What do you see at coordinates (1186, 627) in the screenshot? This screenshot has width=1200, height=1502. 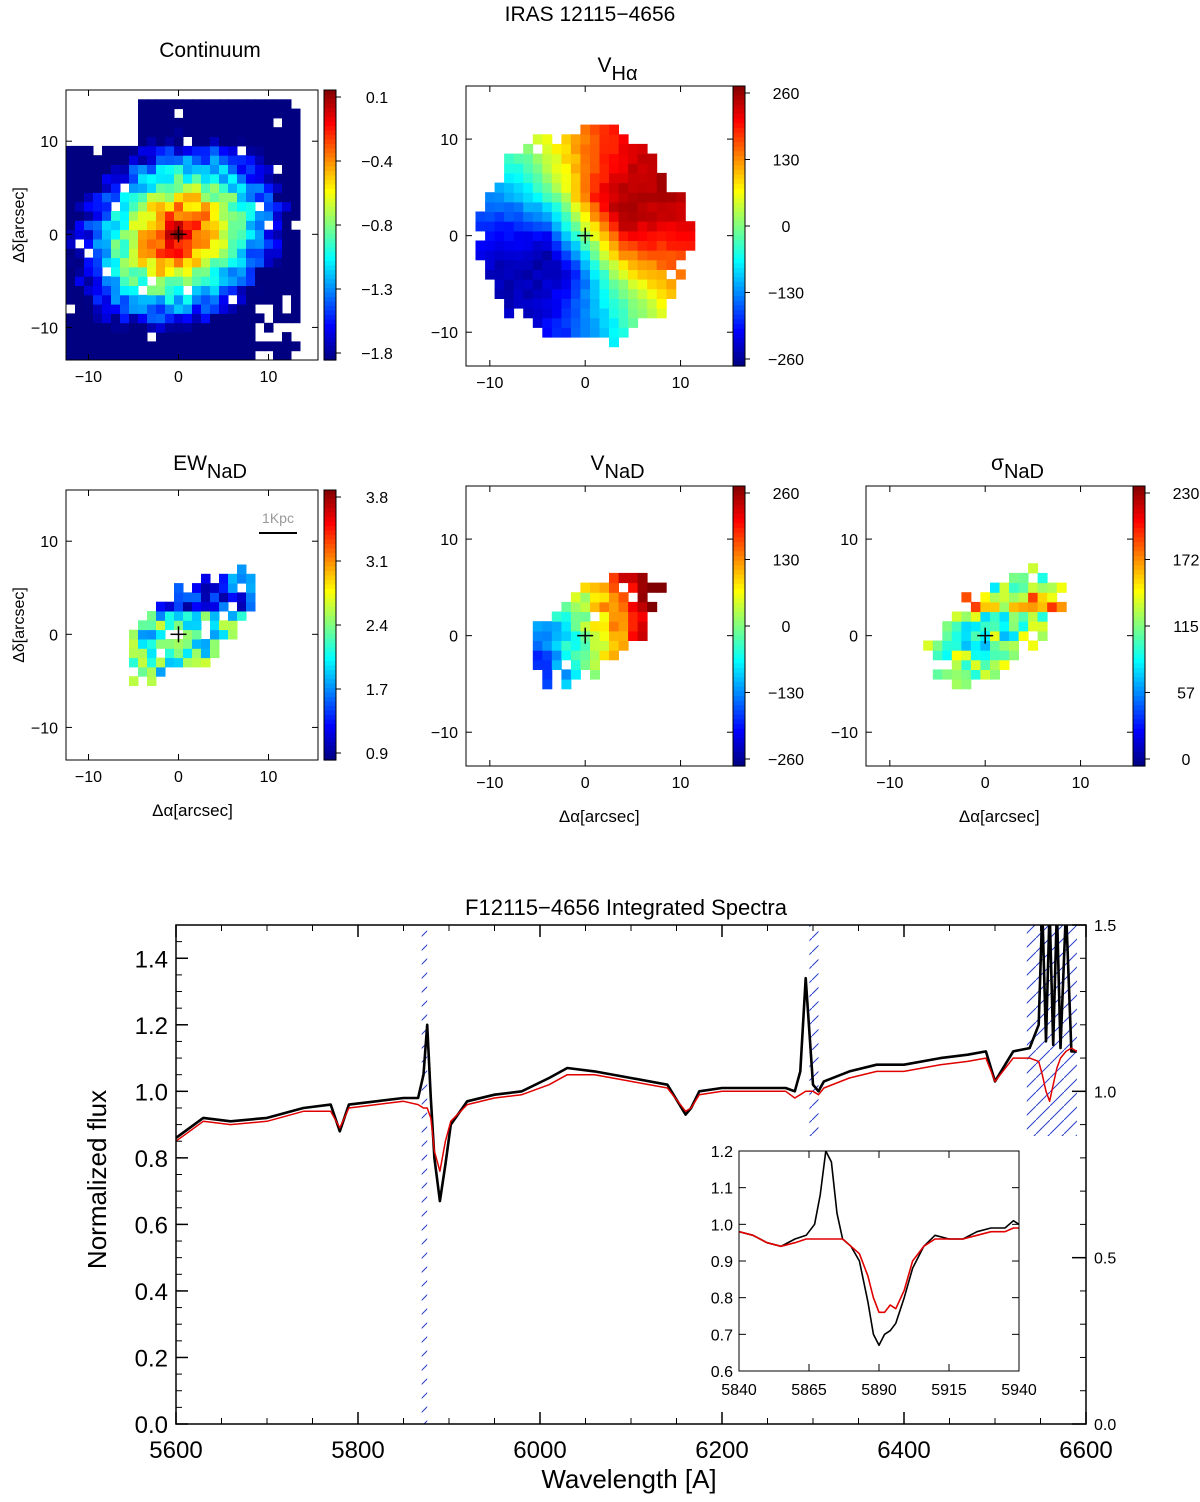 I see `colorbar-tick-label: 115` at bounding box center [1186, 627].